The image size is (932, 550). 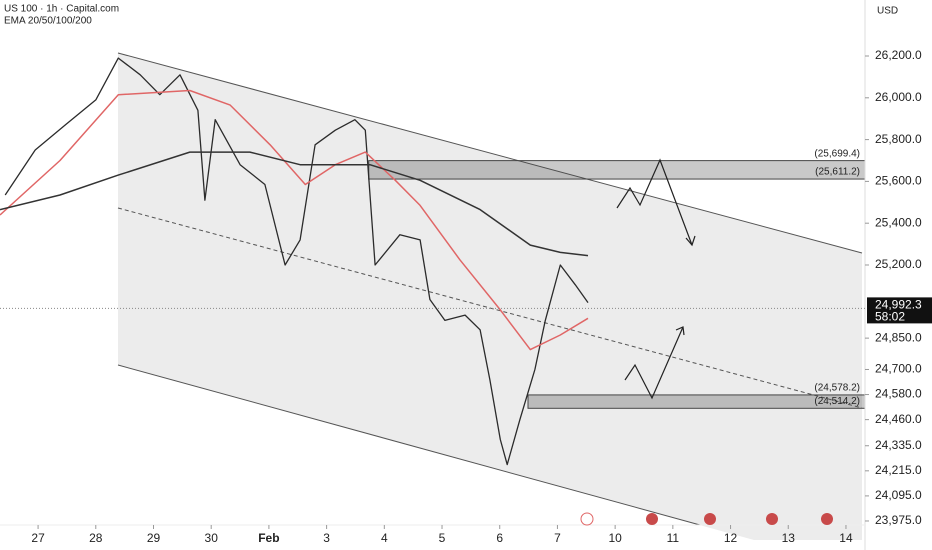 What do you see at coordinates (837, 388) in the screenshot?
I see `zone-label: (24,578.2)` at bounding box center [837, 388].